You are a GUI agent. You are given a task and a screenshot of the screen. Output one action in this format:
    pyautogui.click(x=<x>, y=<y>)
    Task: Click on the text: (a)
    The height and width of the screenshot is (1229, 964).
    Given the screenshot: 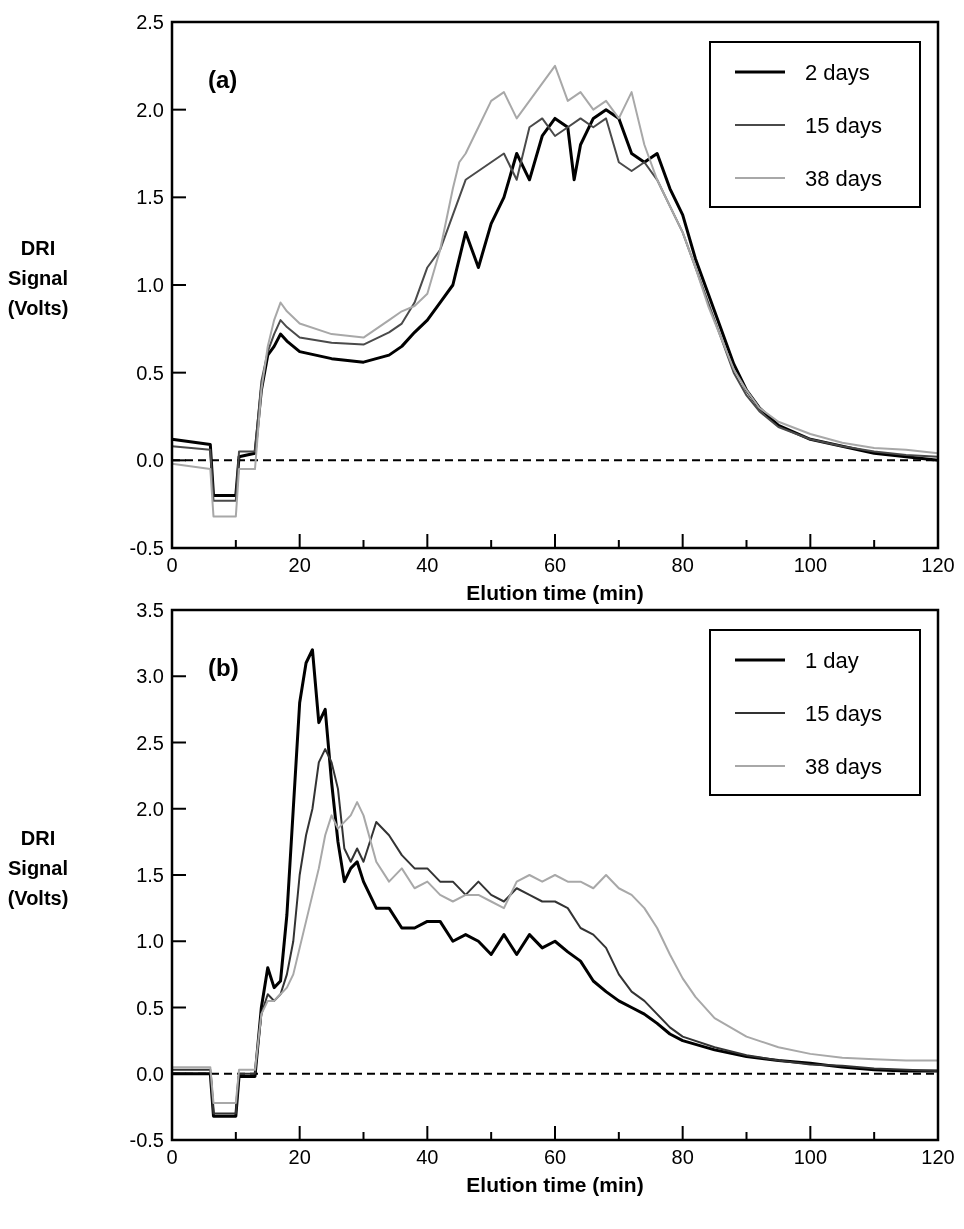 What is the action you would take?
    pyautogui.click(x=223, y=79)
    